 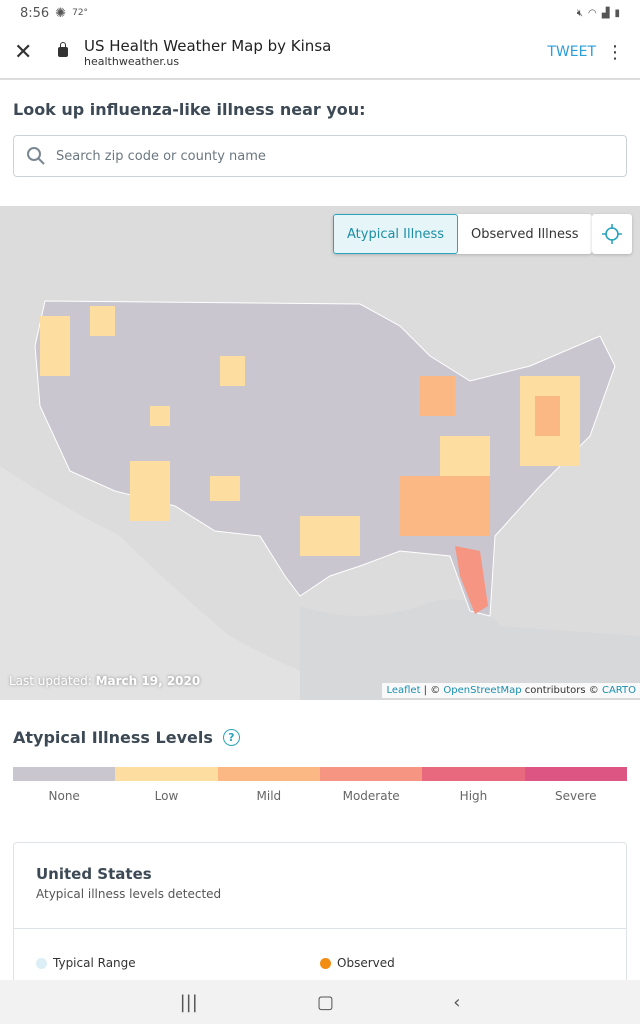 What do you see at coordinates (61, 13) in the screenshot?
I see `weather-icon: ✺` at bounding box center [61, 13].